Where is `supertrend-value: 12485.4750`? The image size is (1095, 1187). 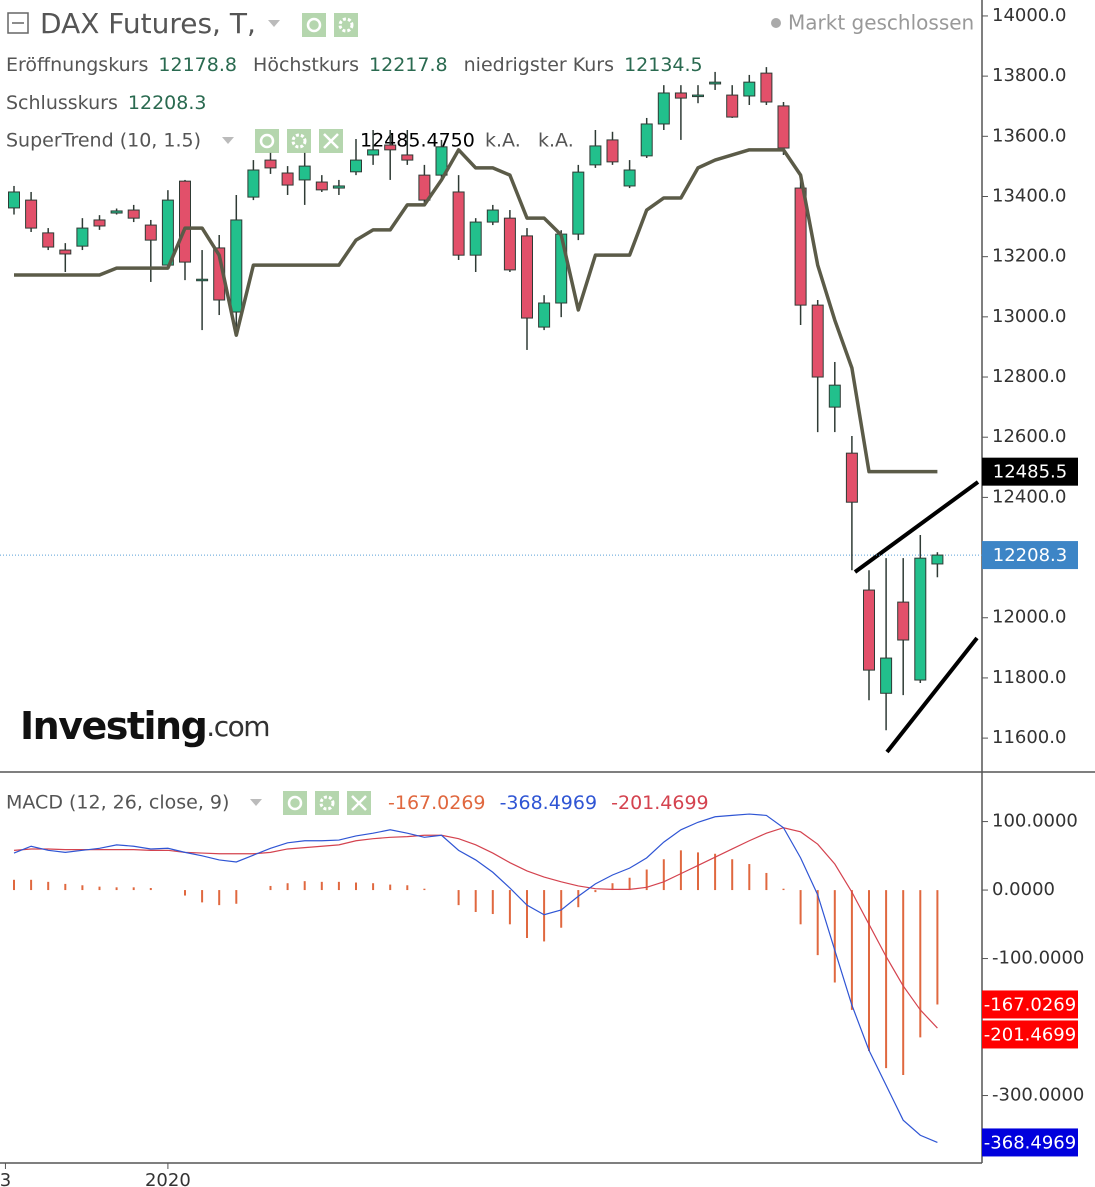 supertrend-value: 12485.4750 is located at coordinates (417, 141).